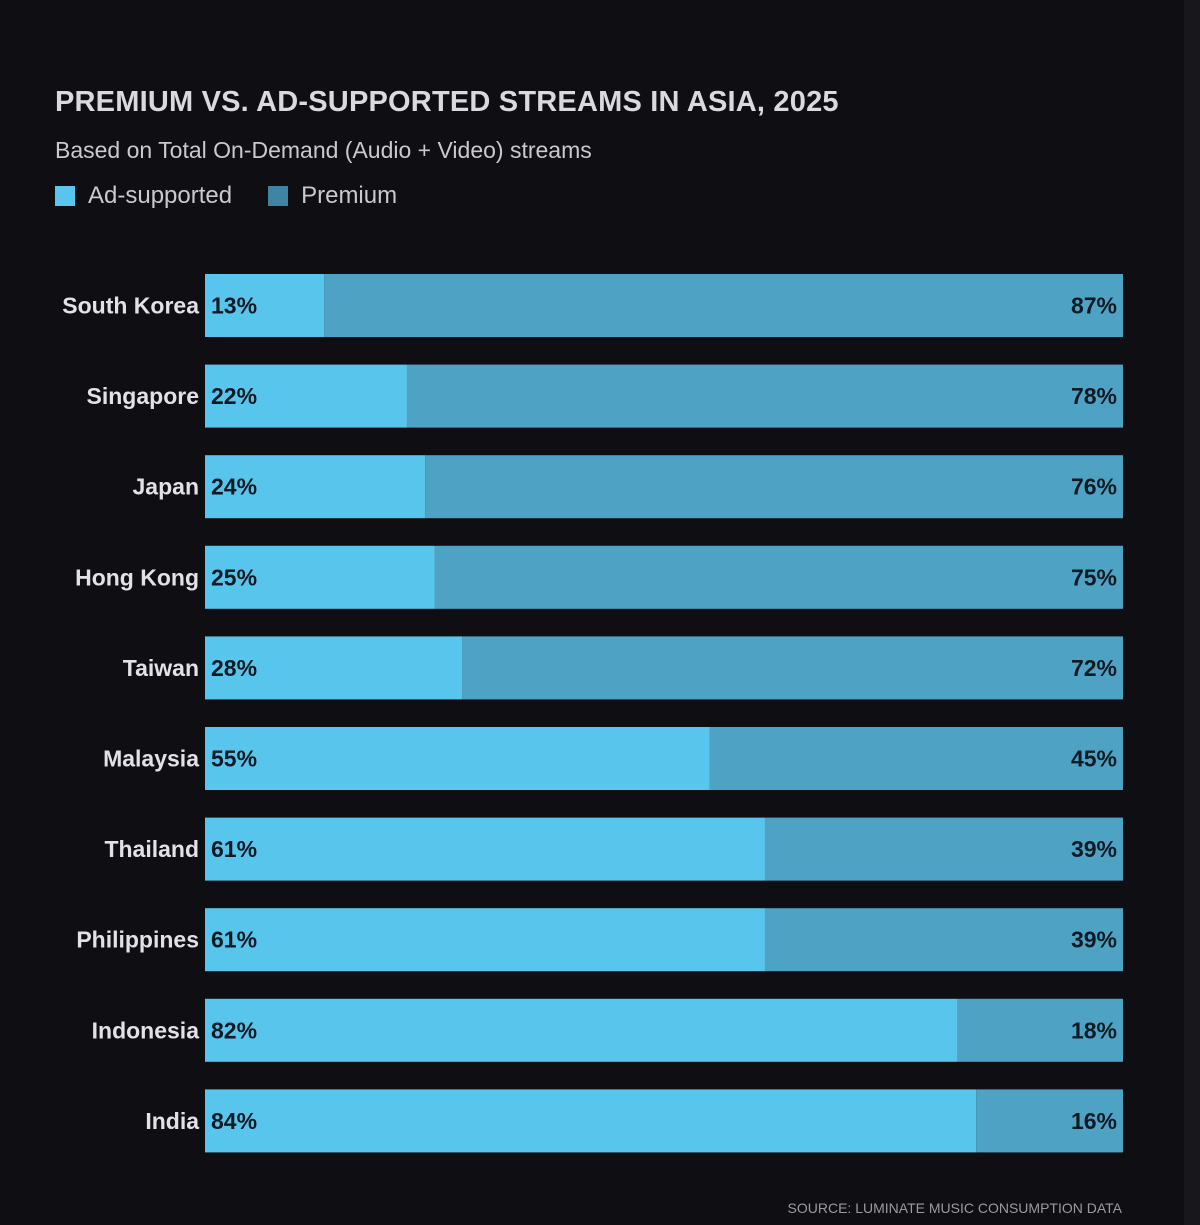 This screenshot has width=1200, height=1225. What do you see at coordinates (137, 577) in the screenshot?
I see `category-label-hong-kong: Hong Kong` at bounding box center [137, 577].